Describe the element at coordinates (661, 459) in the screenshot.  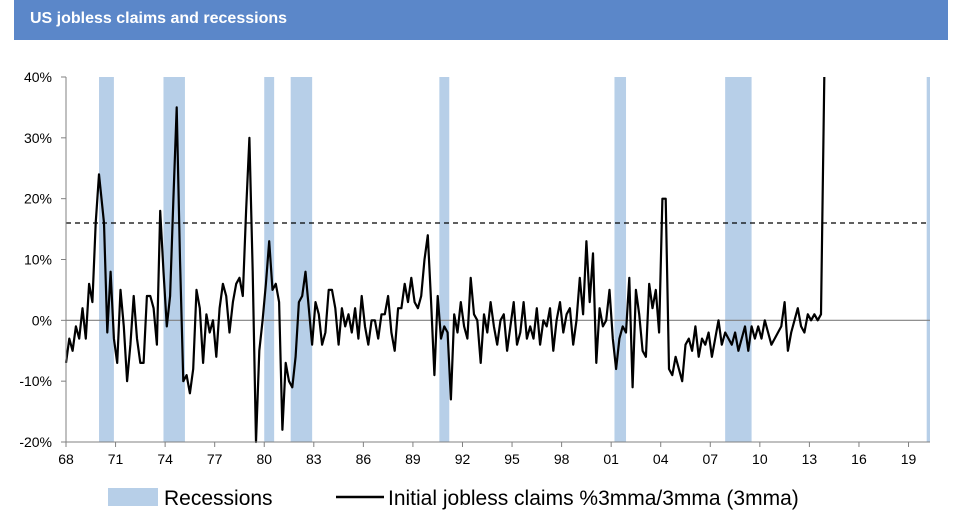
I see `x-tick-label: 04` at that location.